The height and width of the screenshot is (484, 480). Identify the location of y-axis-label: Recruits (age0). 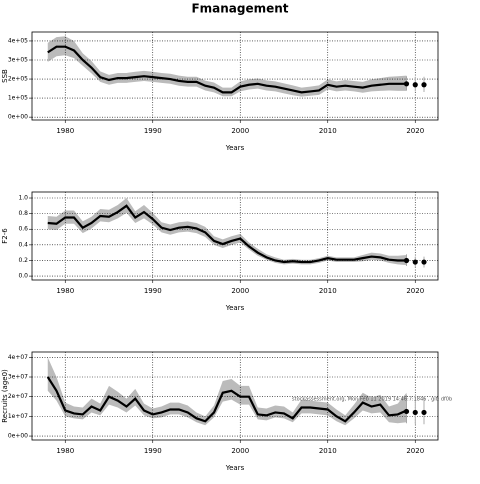
(5, 396).